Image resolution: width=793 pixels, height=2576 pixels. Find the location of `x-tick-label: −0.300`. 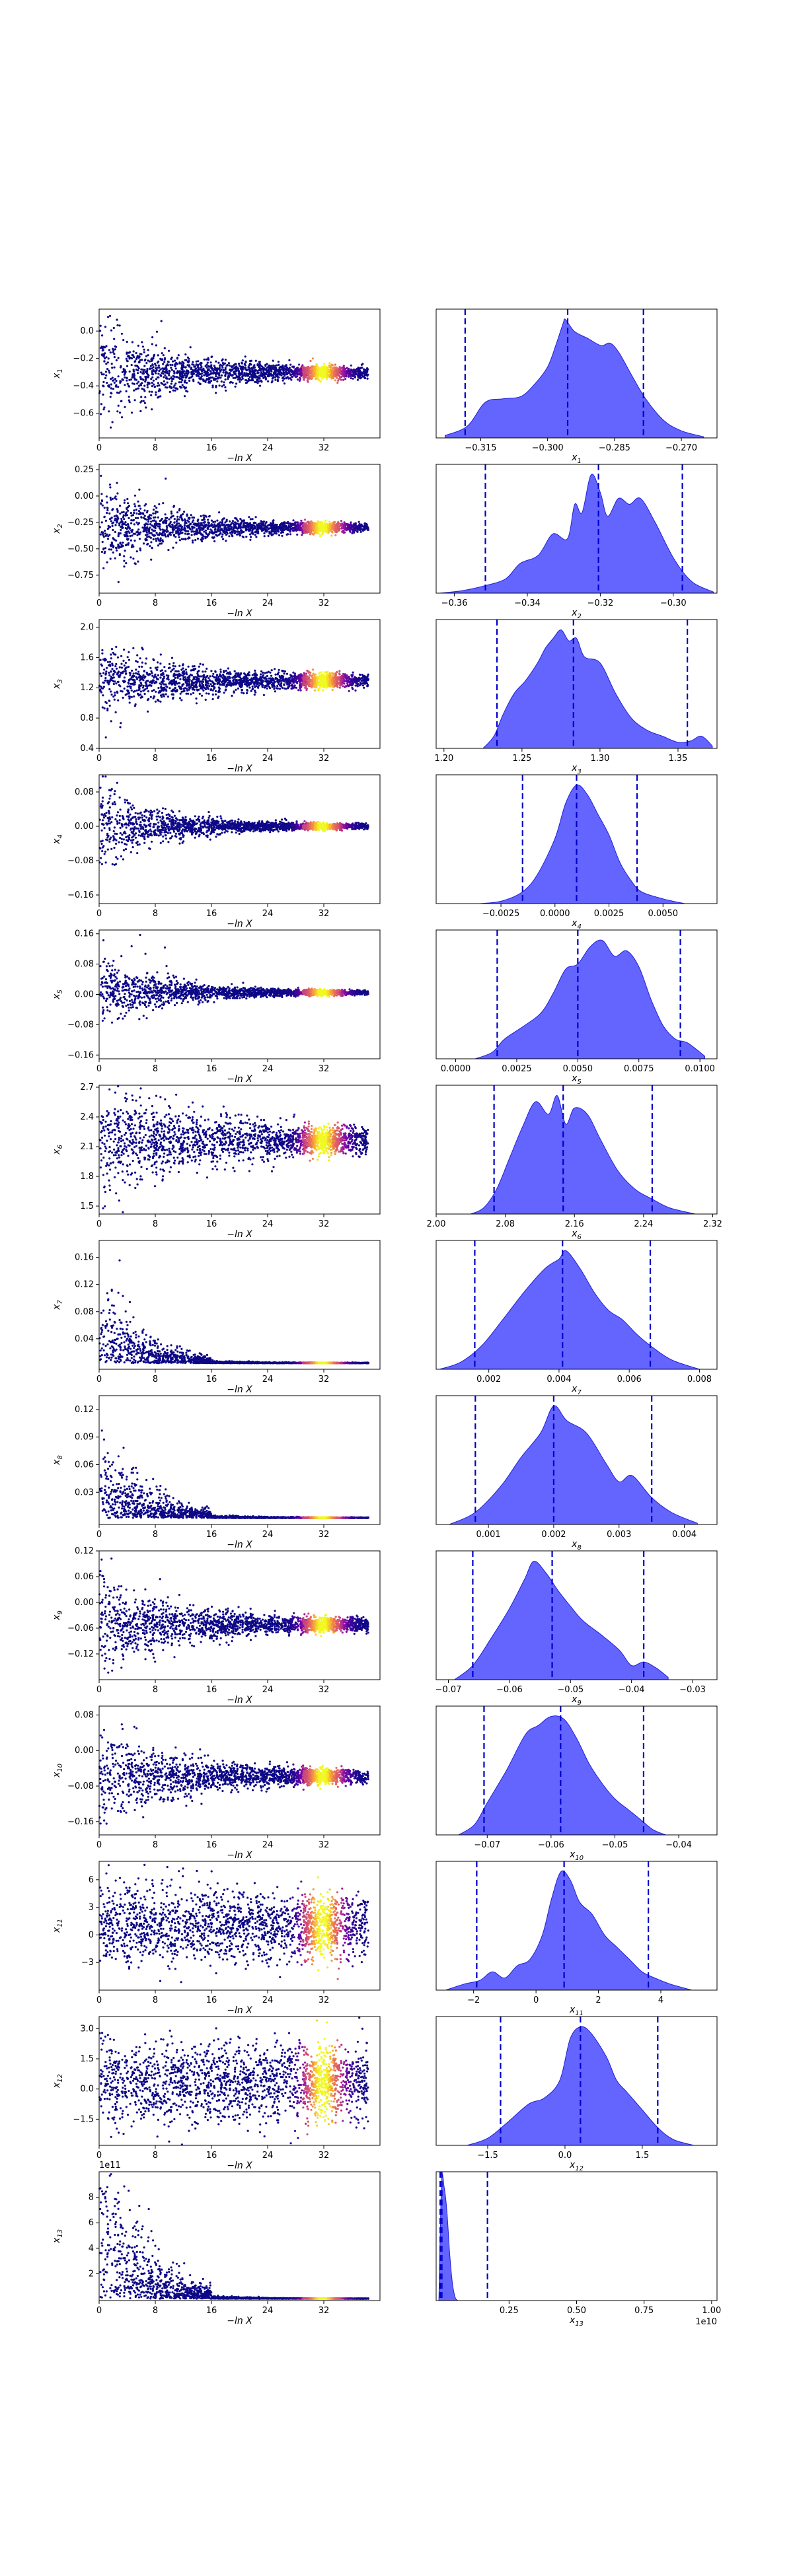

x-tick-label: −0.300 is located at coordinates (548, 448).